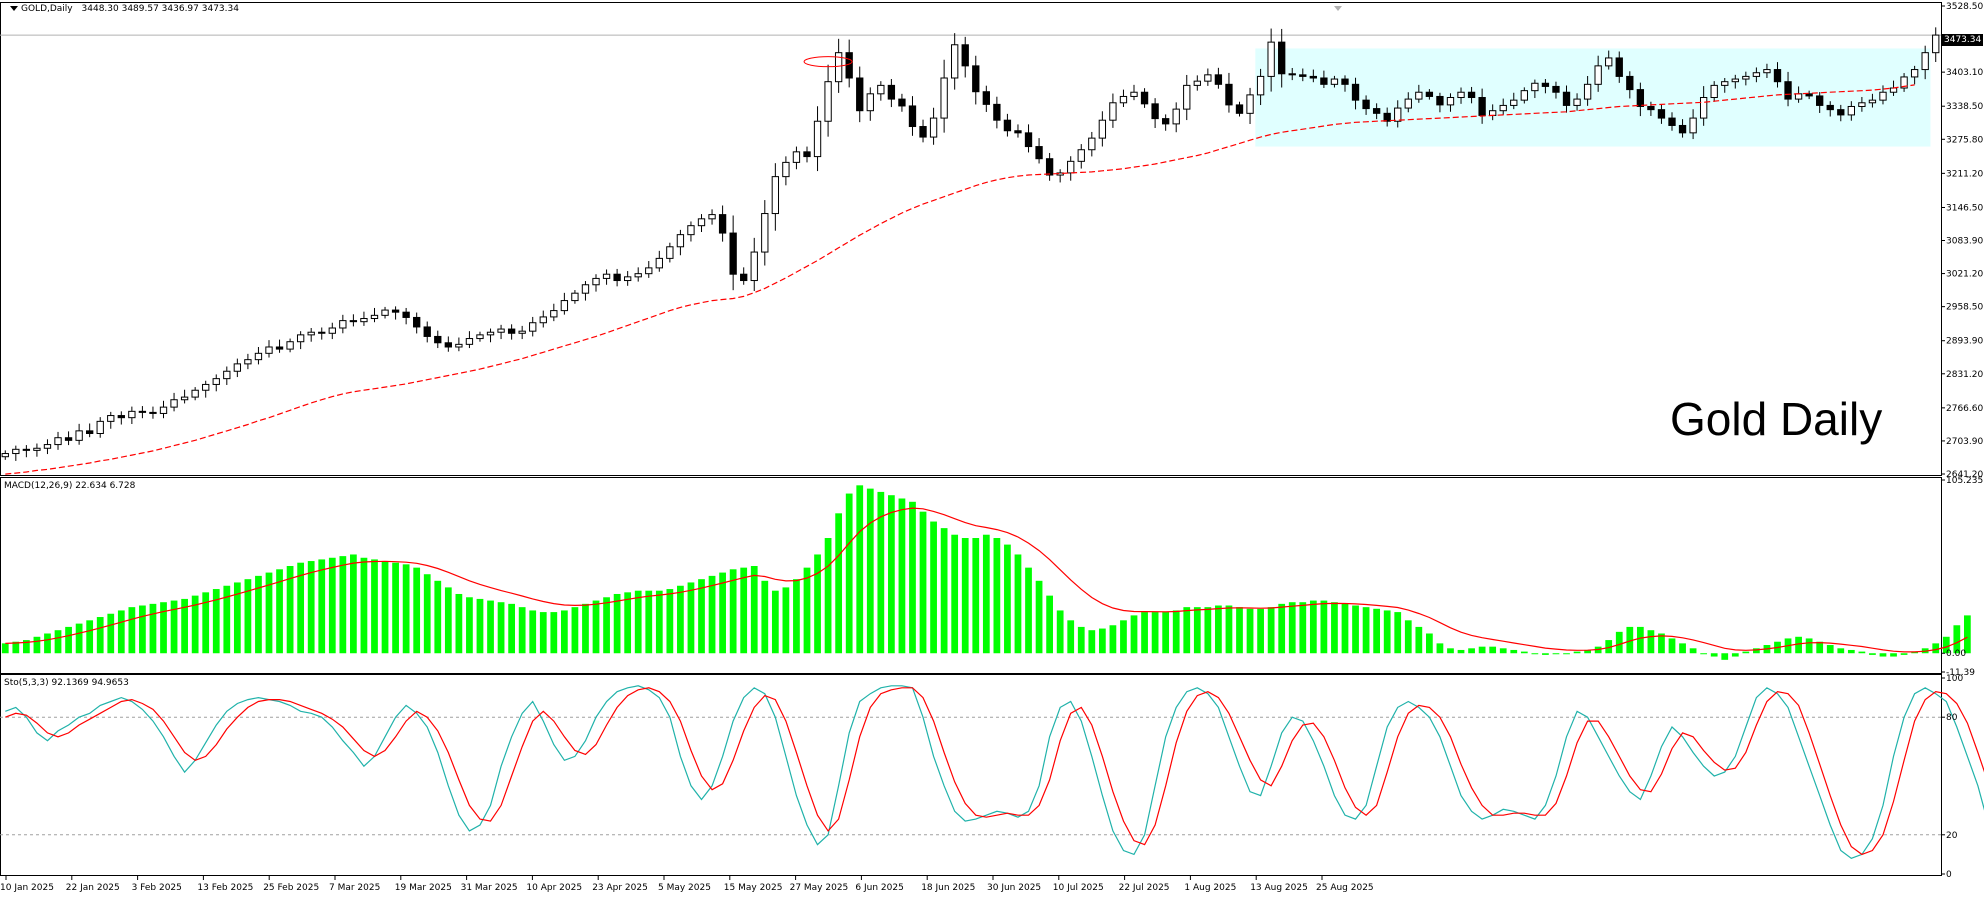 This screenshot has width=1984, height=900. What do you see at coordinates (1345, 888) in the screenshot?
I see `time-axis-tick-label: 25 Aug 2025` at bounding box center [1345, 888].